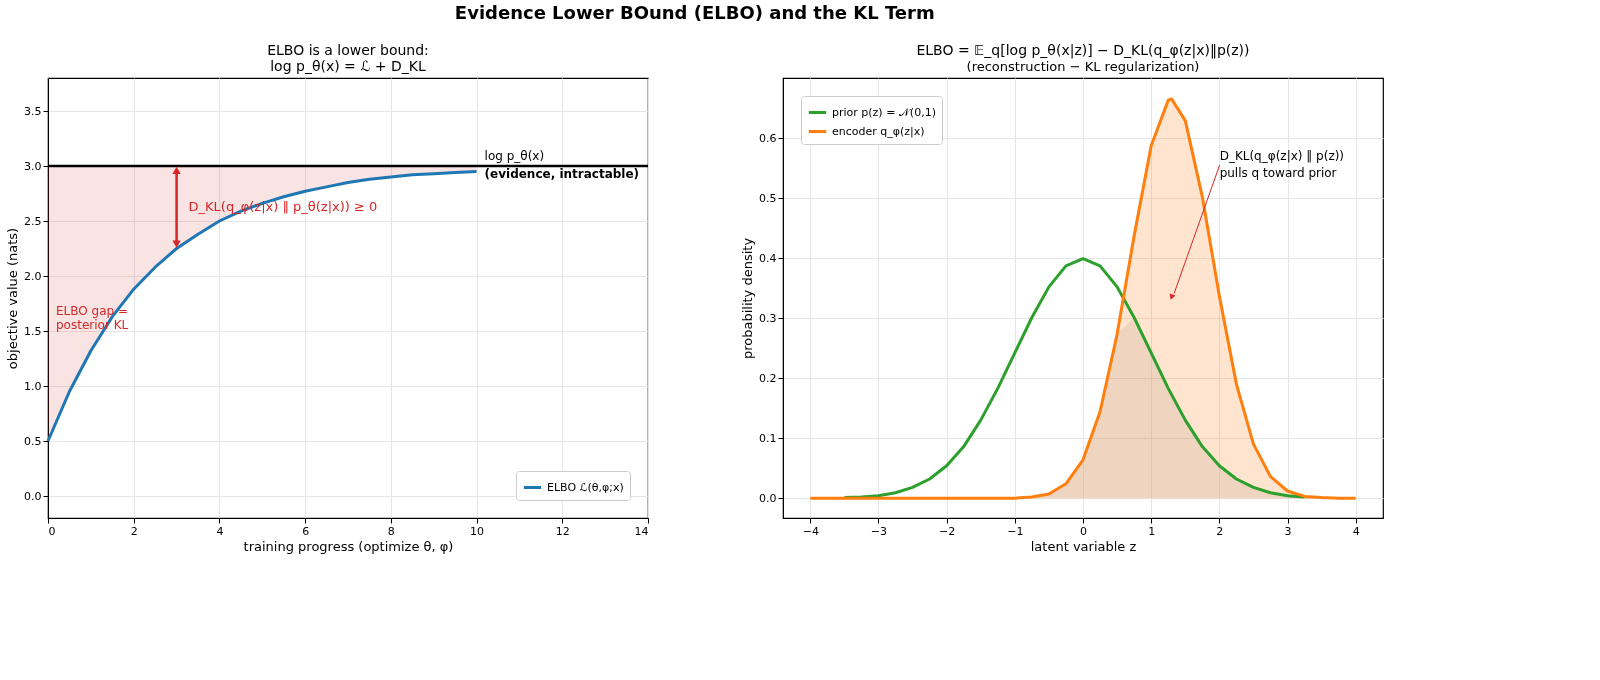 The height and width of the screenshot is (680, 1600). I want to click on x-tick-label: 3, so click(1288, 531).